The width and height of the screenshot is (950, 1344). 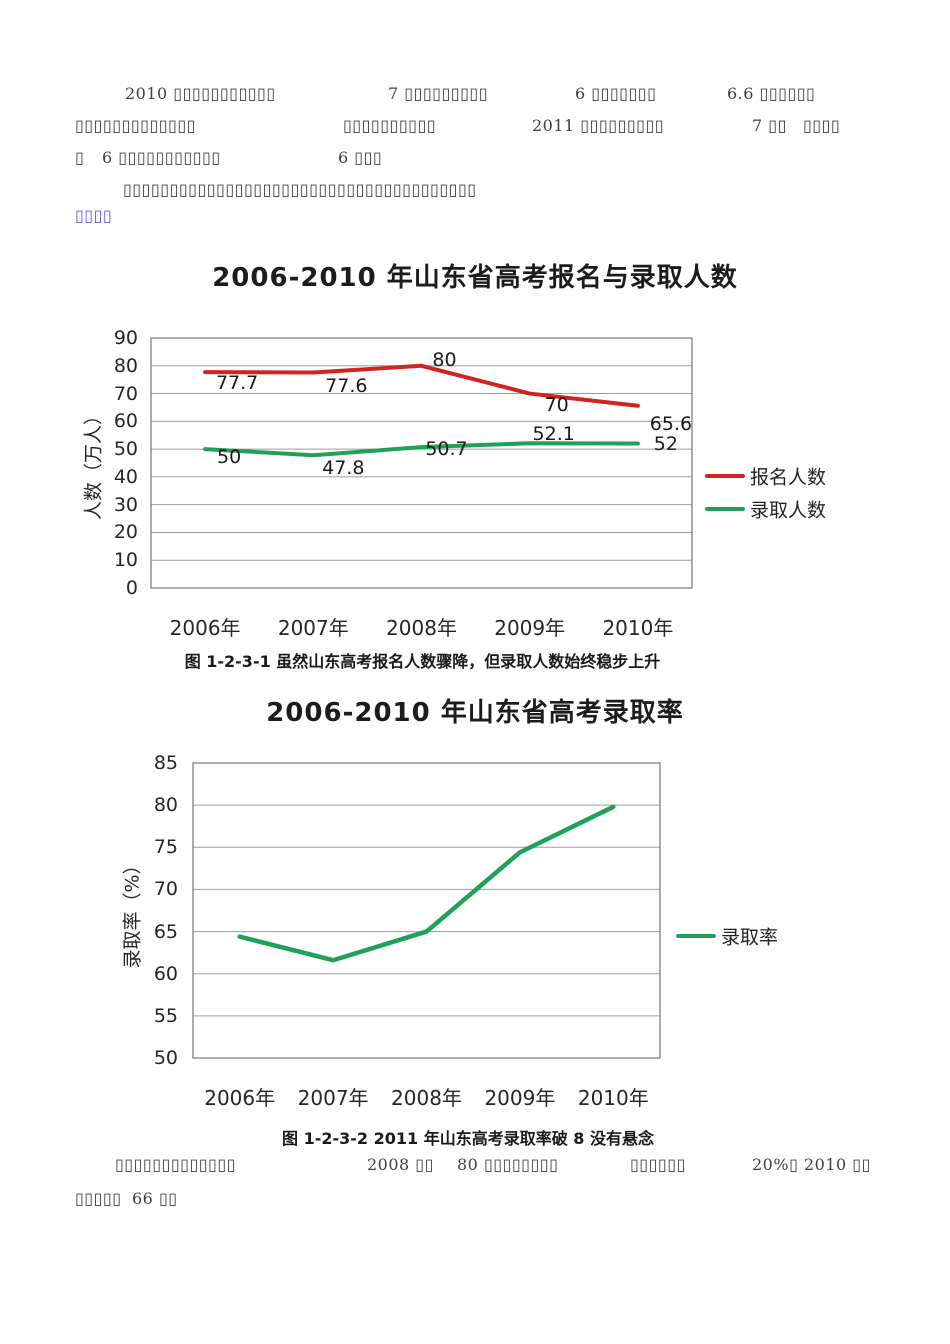 What do you see at coordinates (229, 457) in the screenshot?
I see `data-label: 50` at bounding box center [229, 457].